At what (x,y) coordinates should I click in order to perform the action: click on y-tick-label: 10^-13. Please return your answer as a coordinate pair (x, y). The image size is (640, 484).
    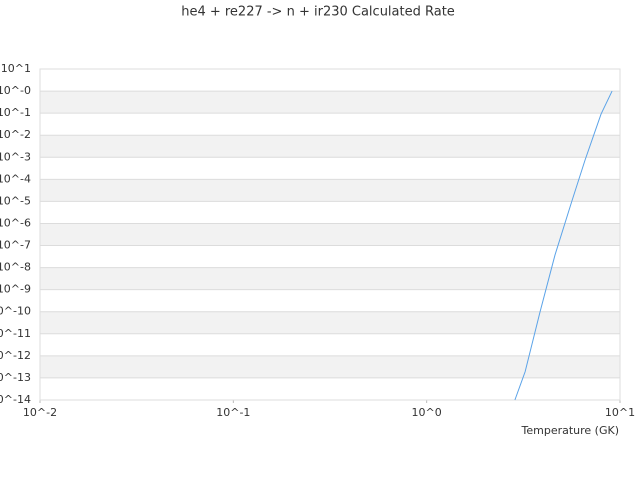
    Looking at the image, I should click on (15, 377).